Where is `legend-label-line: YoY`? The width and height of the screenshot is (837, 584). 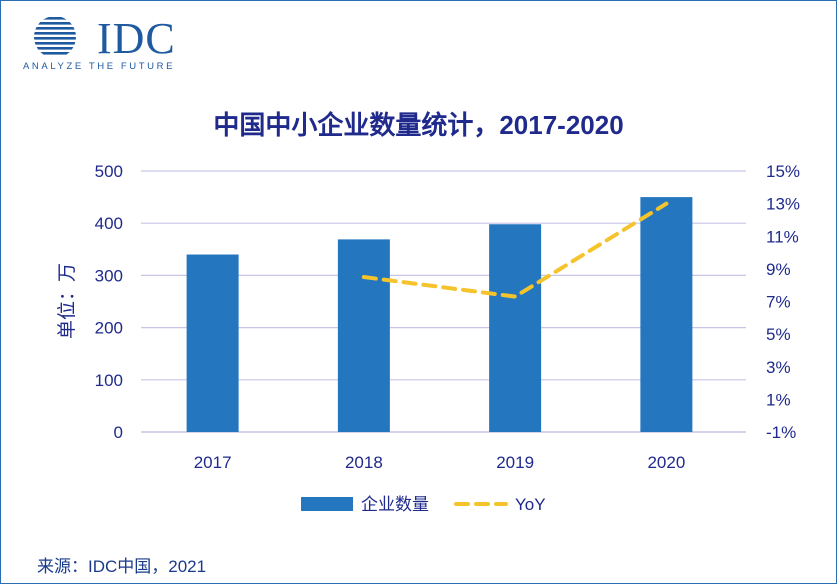 legend-label-line: YoY is located at coordinates (530, 504).